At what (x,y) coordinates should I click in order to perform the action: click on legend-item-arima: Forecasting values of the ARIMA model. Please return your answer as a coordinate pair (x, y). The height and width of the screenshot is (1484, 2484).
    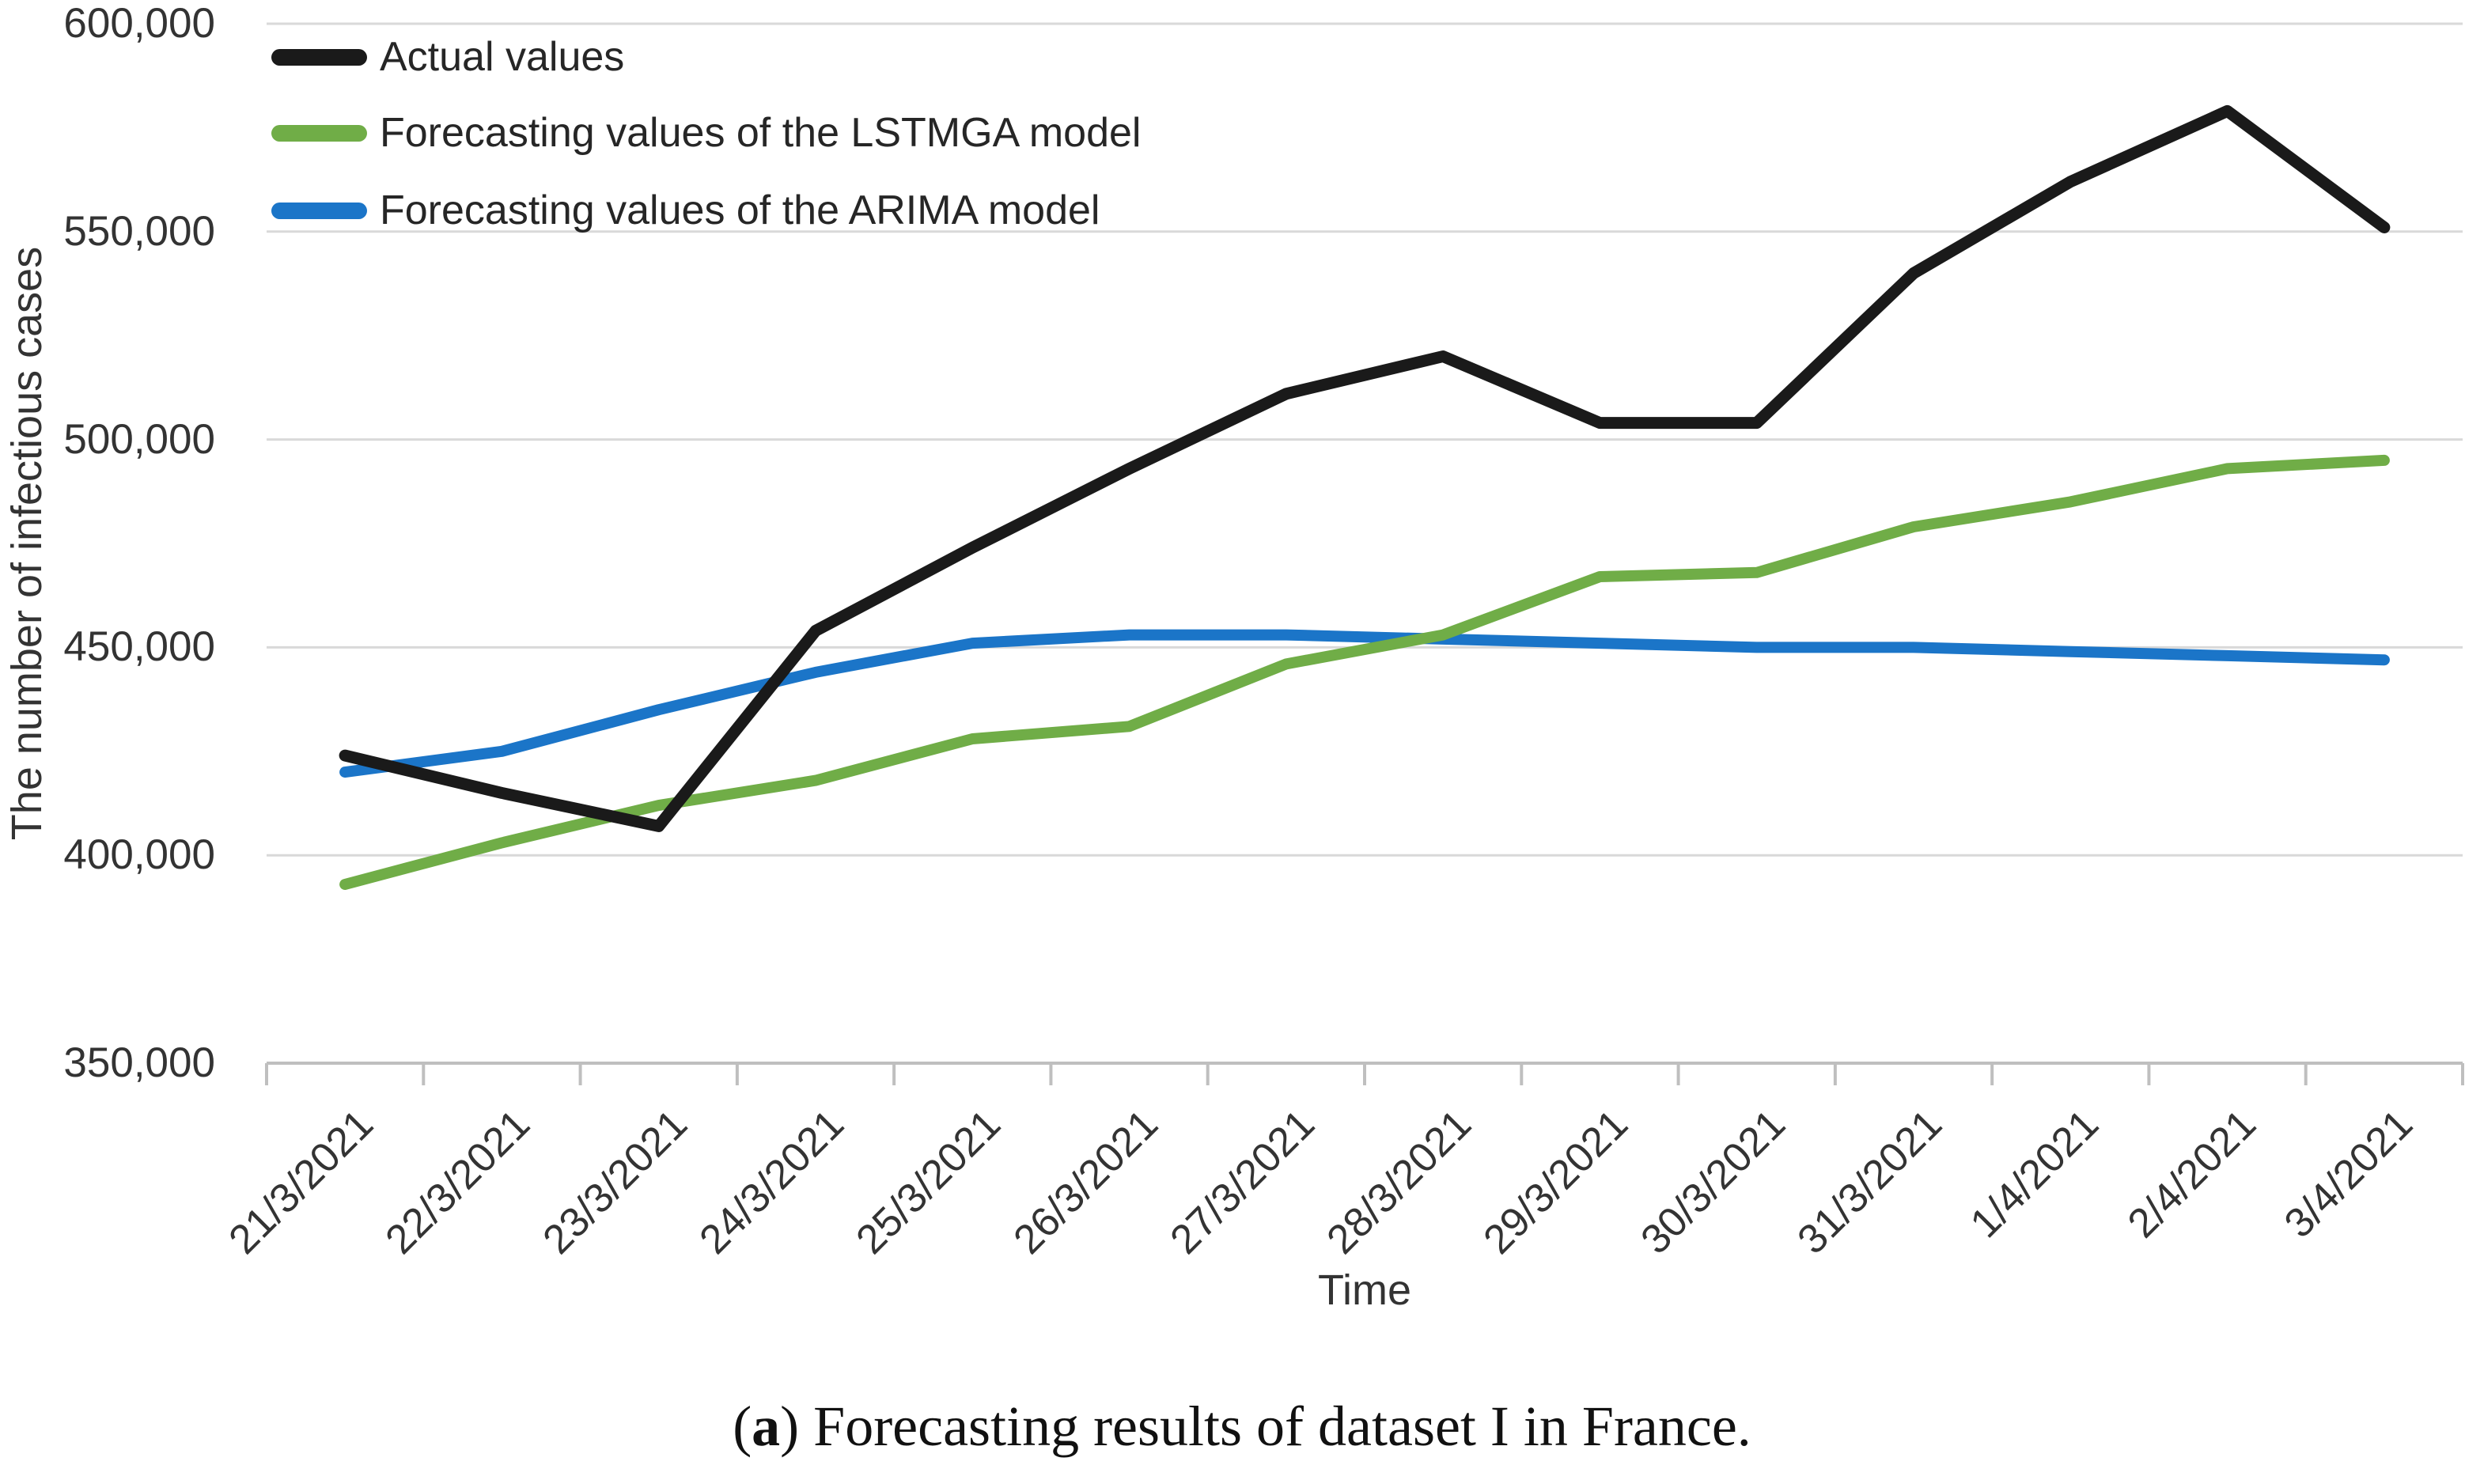
    Looking at the image, I should click on (685, 210).